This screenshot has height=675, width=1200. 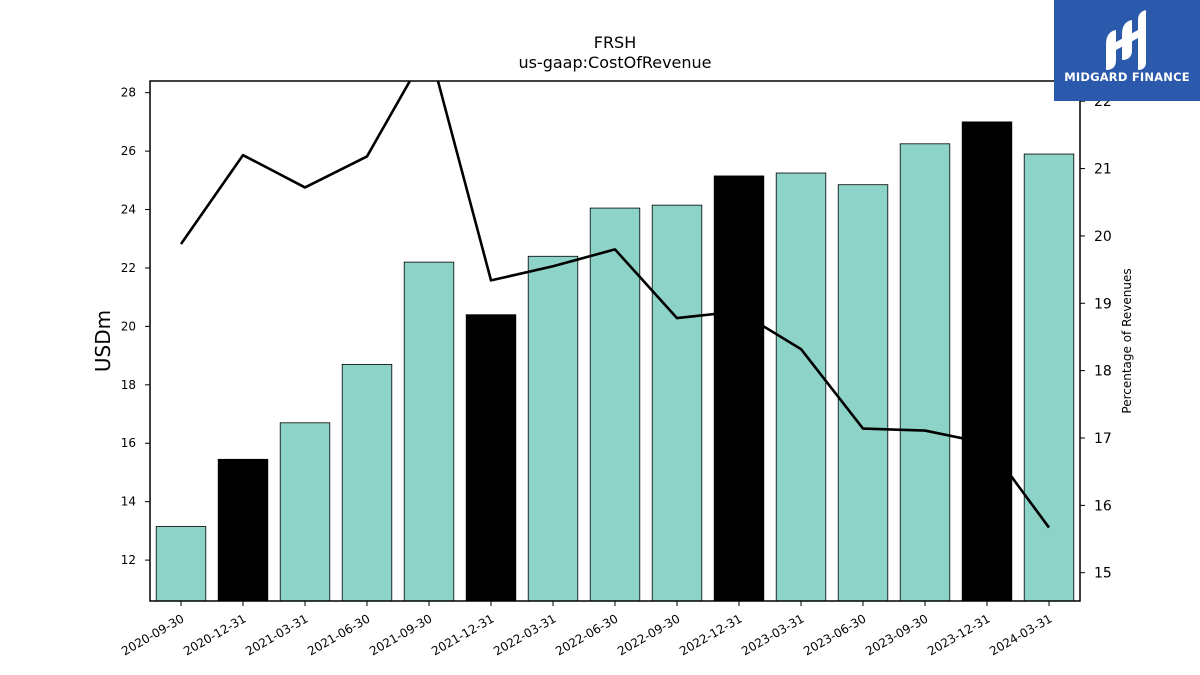 I want to click on x-tick-label: 2021-09-30, so click(x=400, y=634).